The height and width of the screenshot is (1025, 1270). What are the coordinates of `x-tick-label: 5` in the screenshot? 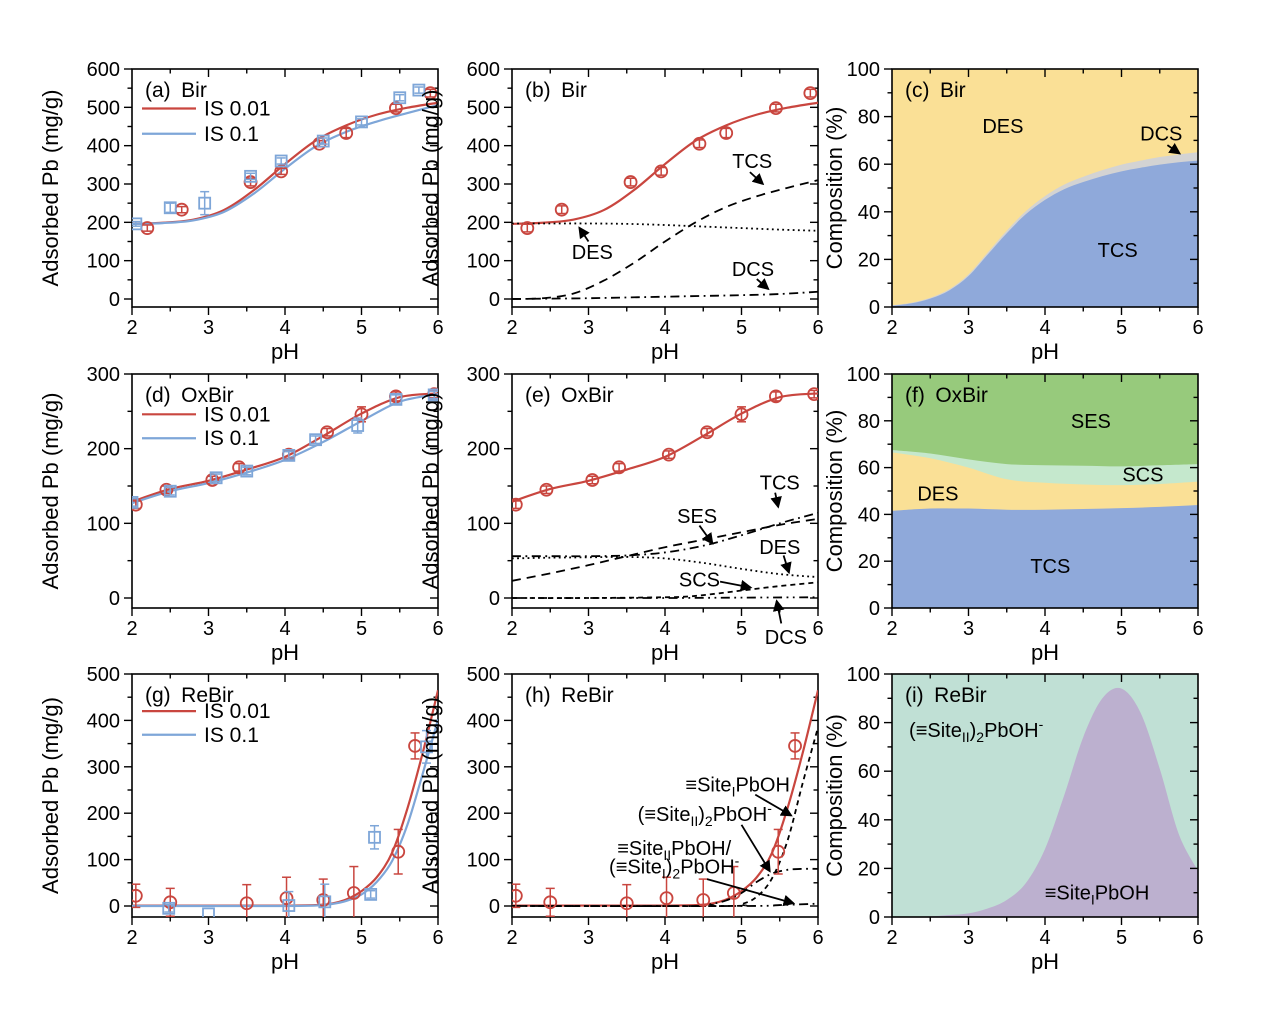 It's located at (361, 328).